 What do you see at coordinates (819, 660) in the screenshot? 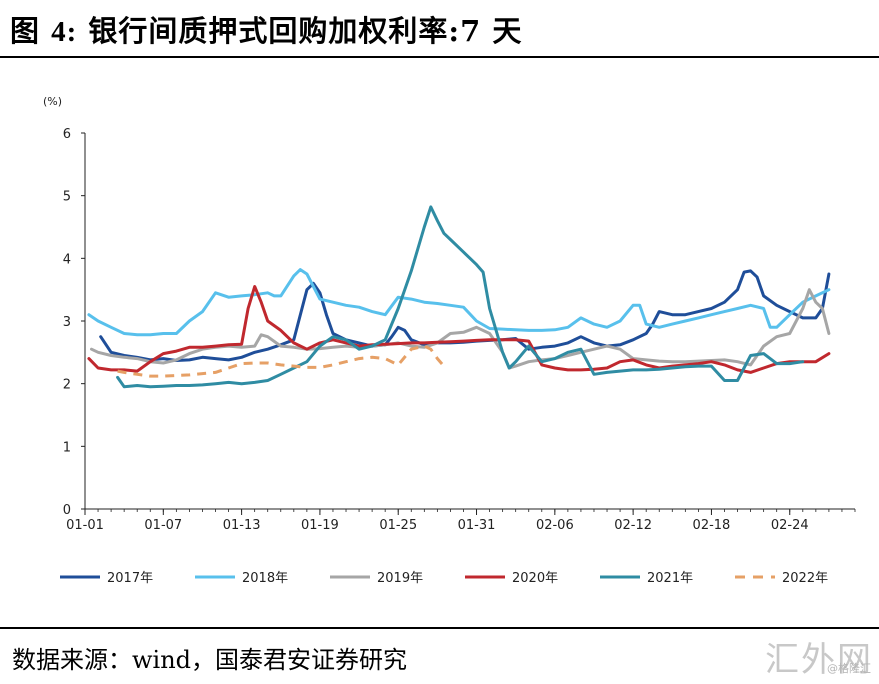
I see `watermark: 汇外网` at bounding box center [819, 660].